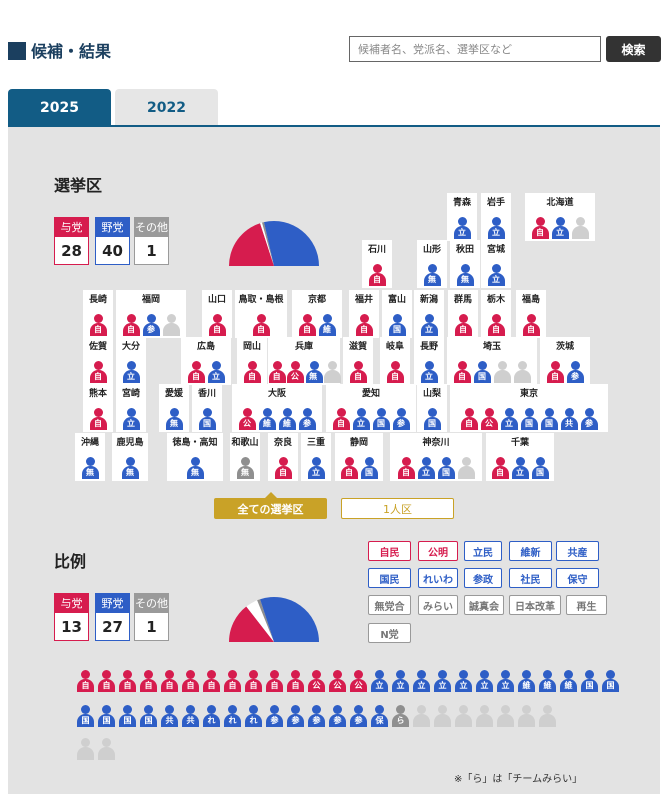 This screenshot has height=794, width=667. What do you see at coordinates (475, 49) in the screenshot?
I see `search-input` at bounding box center [475, 49].